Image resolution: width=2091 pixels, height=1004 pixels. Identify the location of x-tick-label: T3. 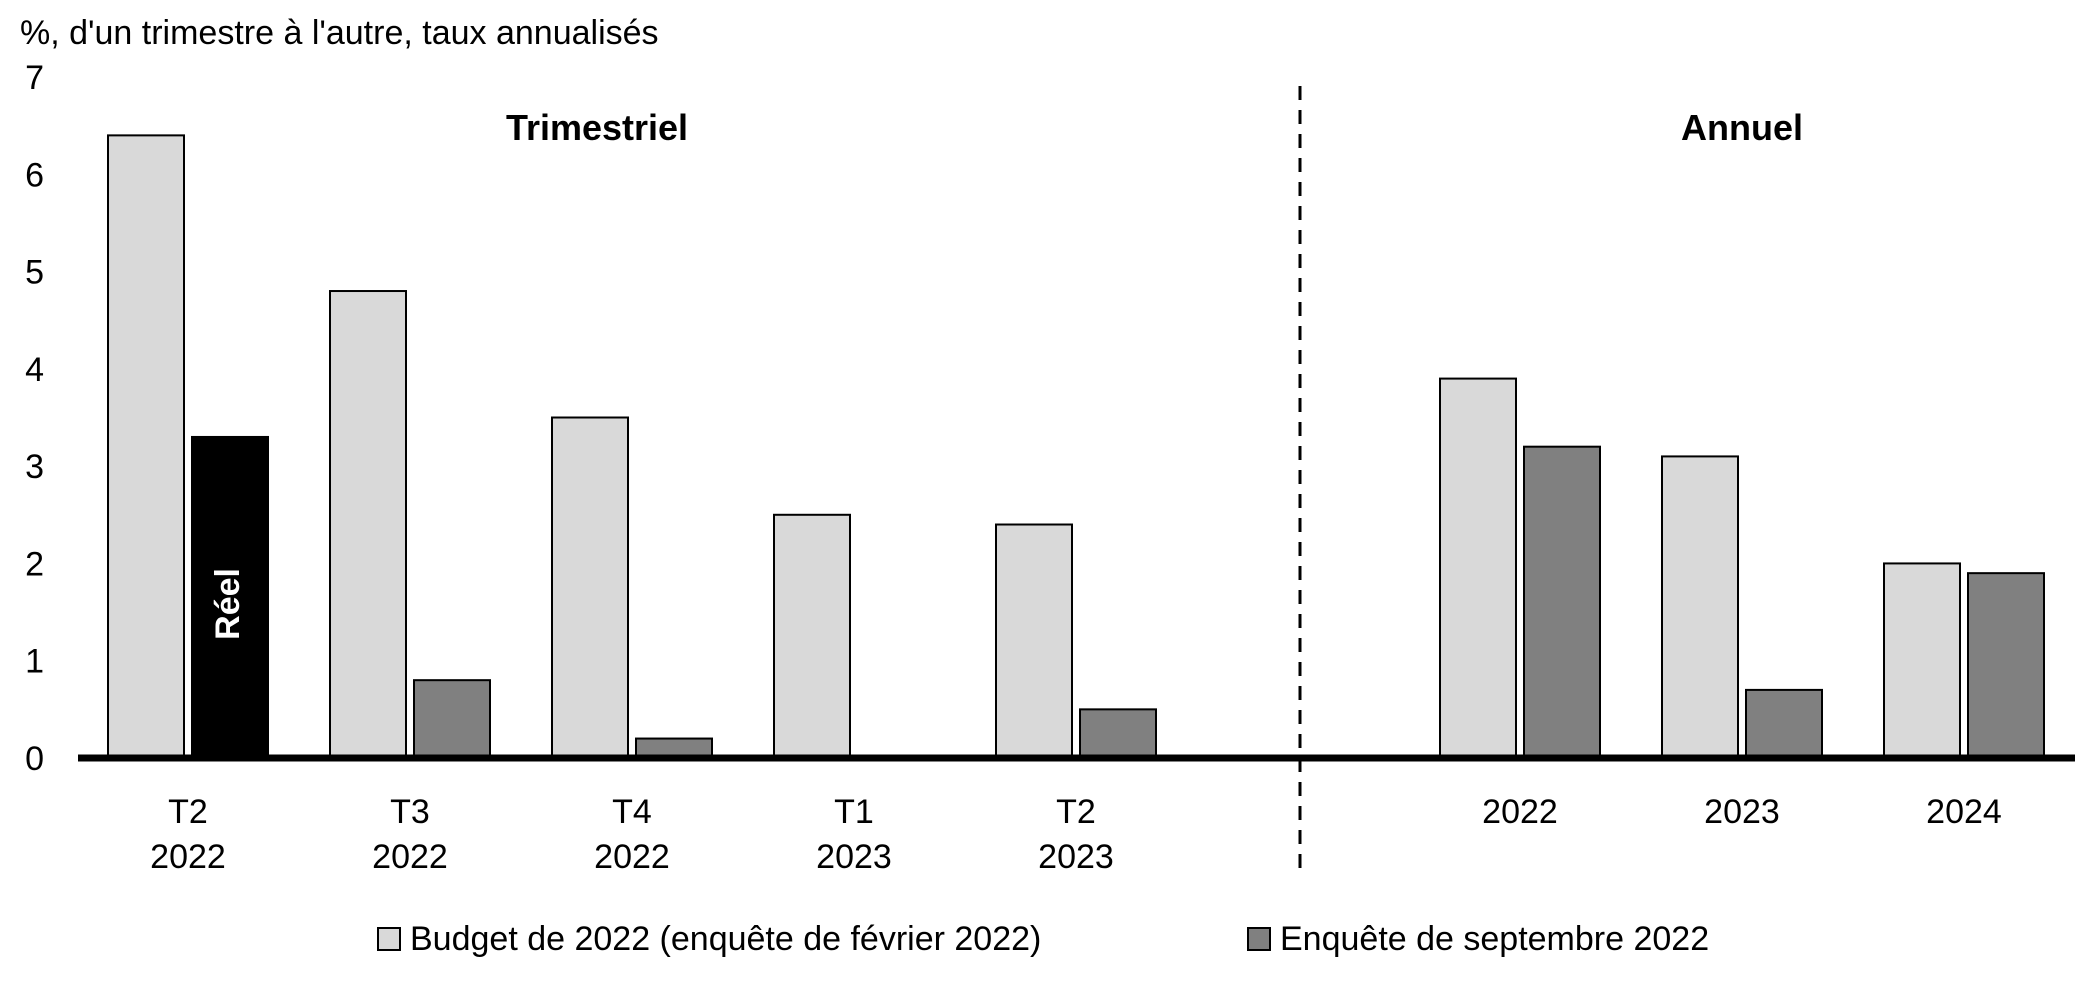
(410, 812).